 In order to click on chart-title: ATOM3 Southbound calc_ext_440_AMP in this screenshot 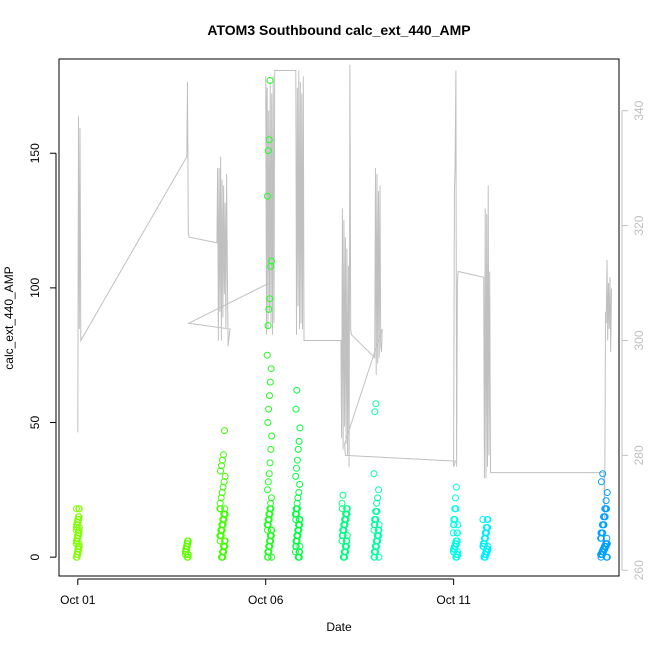, I will do `click(338, 30)`.